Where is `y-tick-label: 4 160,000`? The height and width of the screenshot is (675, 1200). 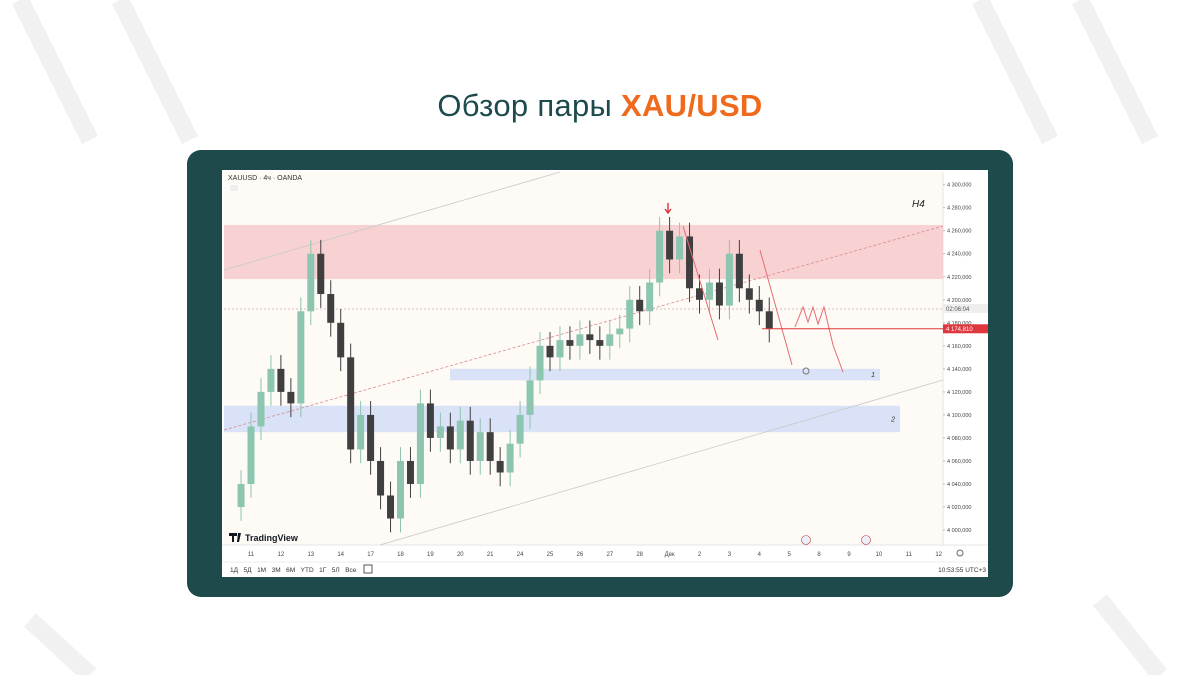
y-tick-label: 4 160,000 is located at coordinates (959, 347).